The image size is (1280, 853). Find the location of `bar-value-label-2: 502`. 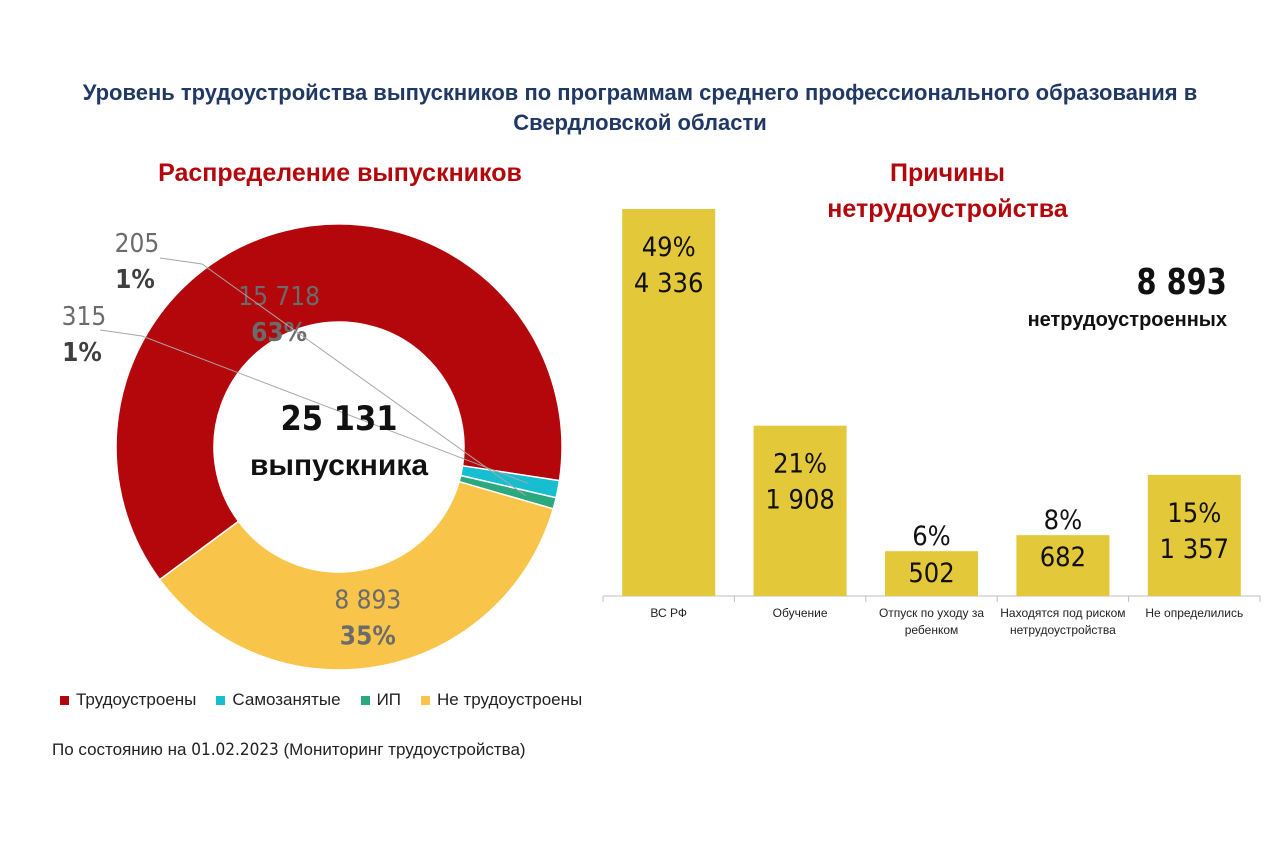

bar-value-label-2: 502 is located at coordinates (931, 573).